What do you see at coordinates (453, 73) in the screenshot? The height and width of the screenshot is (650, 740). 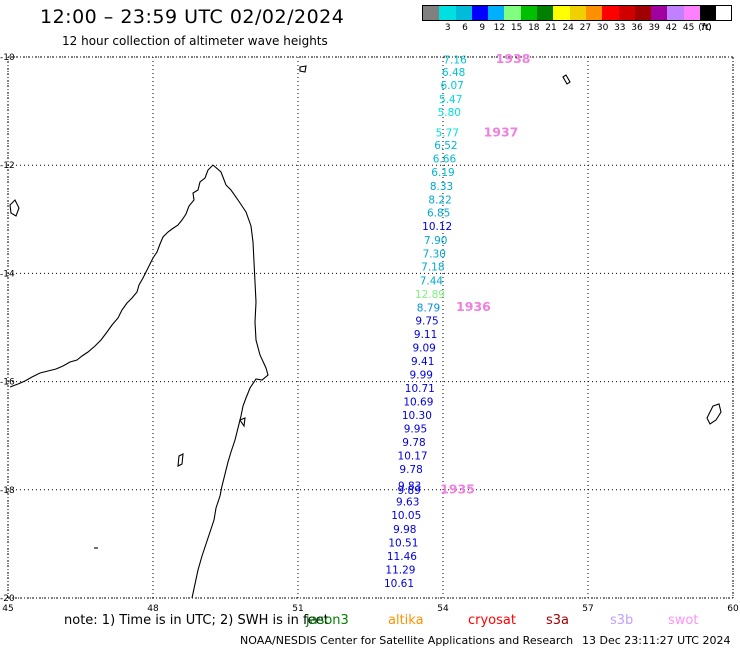 I see `wave-height-label: 6.48` at bounding box center [453, 73].